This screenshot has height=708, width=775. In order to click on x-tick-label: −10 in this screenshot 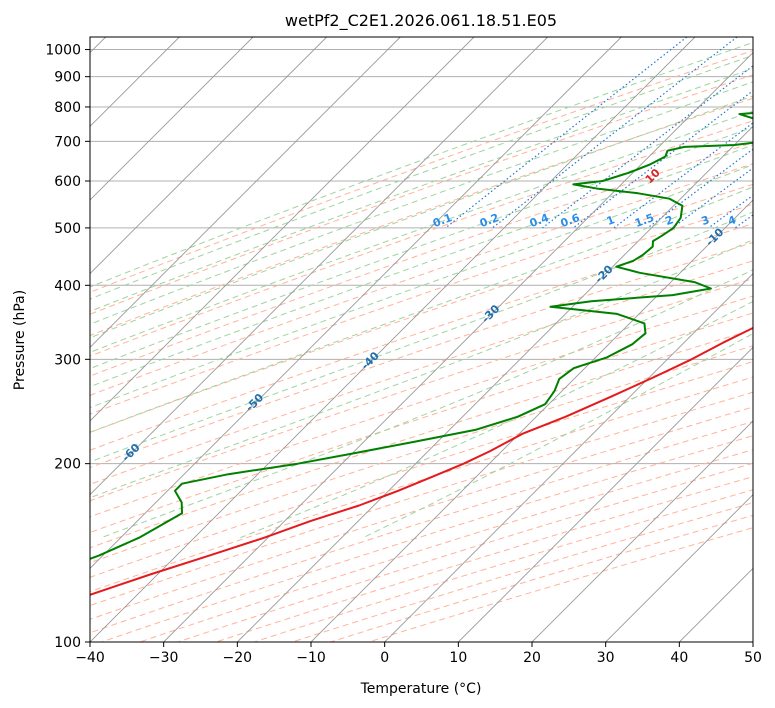, I will do `click(311, 658)`.